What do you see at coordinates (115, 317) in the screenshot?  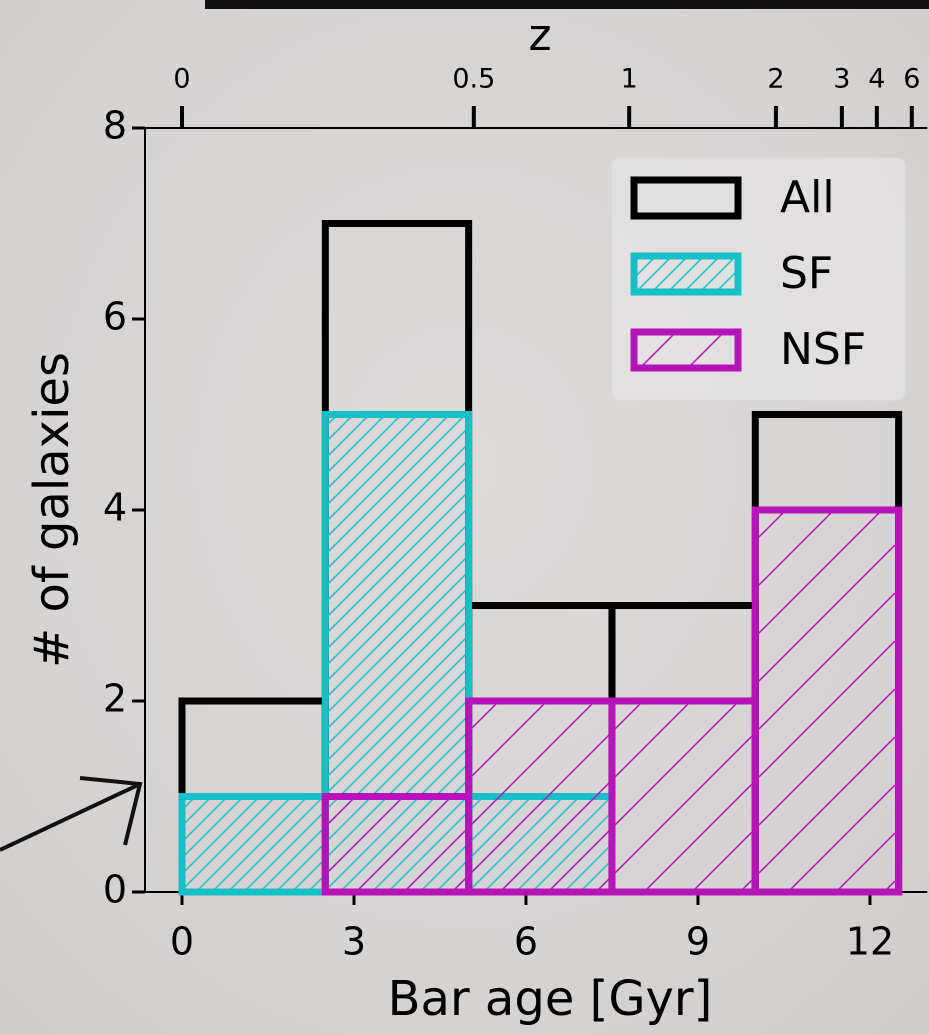 I see `y-tick-label: 6` at bounding box center [115, 317].